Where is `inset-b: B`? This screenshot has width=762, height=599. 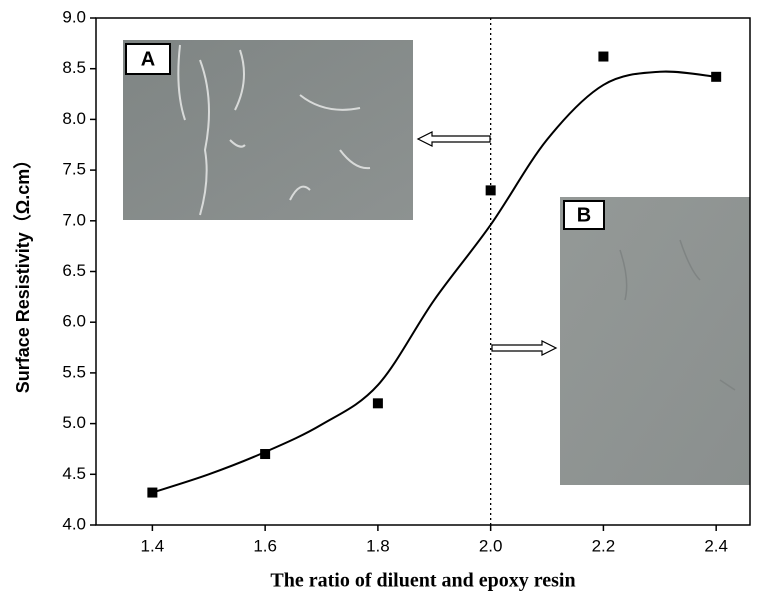
inset-b: B is located at coordinates (655, 341).